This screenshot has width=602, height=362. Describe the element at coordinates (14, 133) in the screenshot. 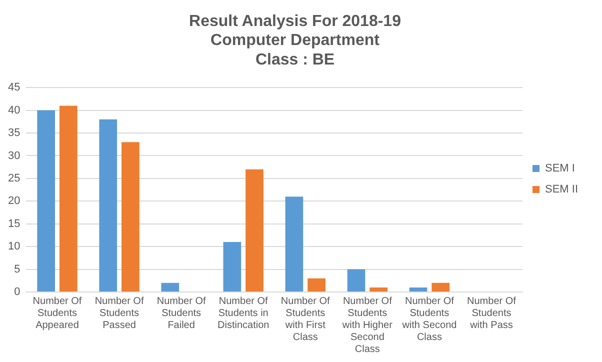

I see `y-tick-label: 35` at that location.